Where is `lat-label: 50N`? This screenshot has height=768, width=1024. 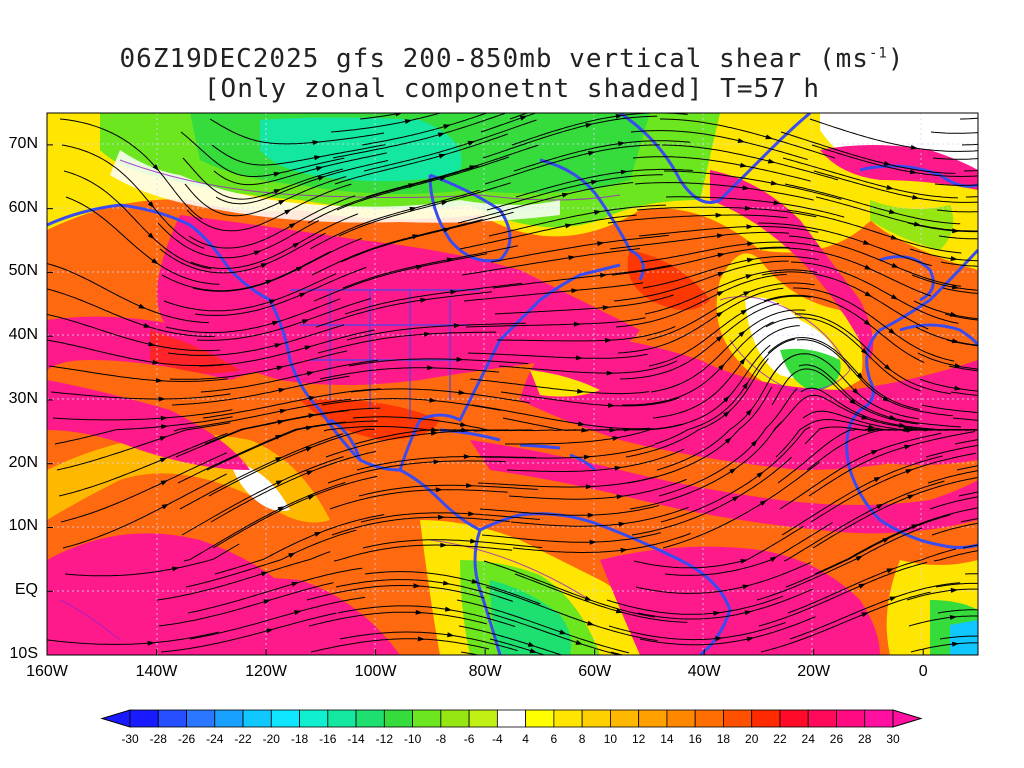
lat-label: 50N is located at coordinates (23, 271).